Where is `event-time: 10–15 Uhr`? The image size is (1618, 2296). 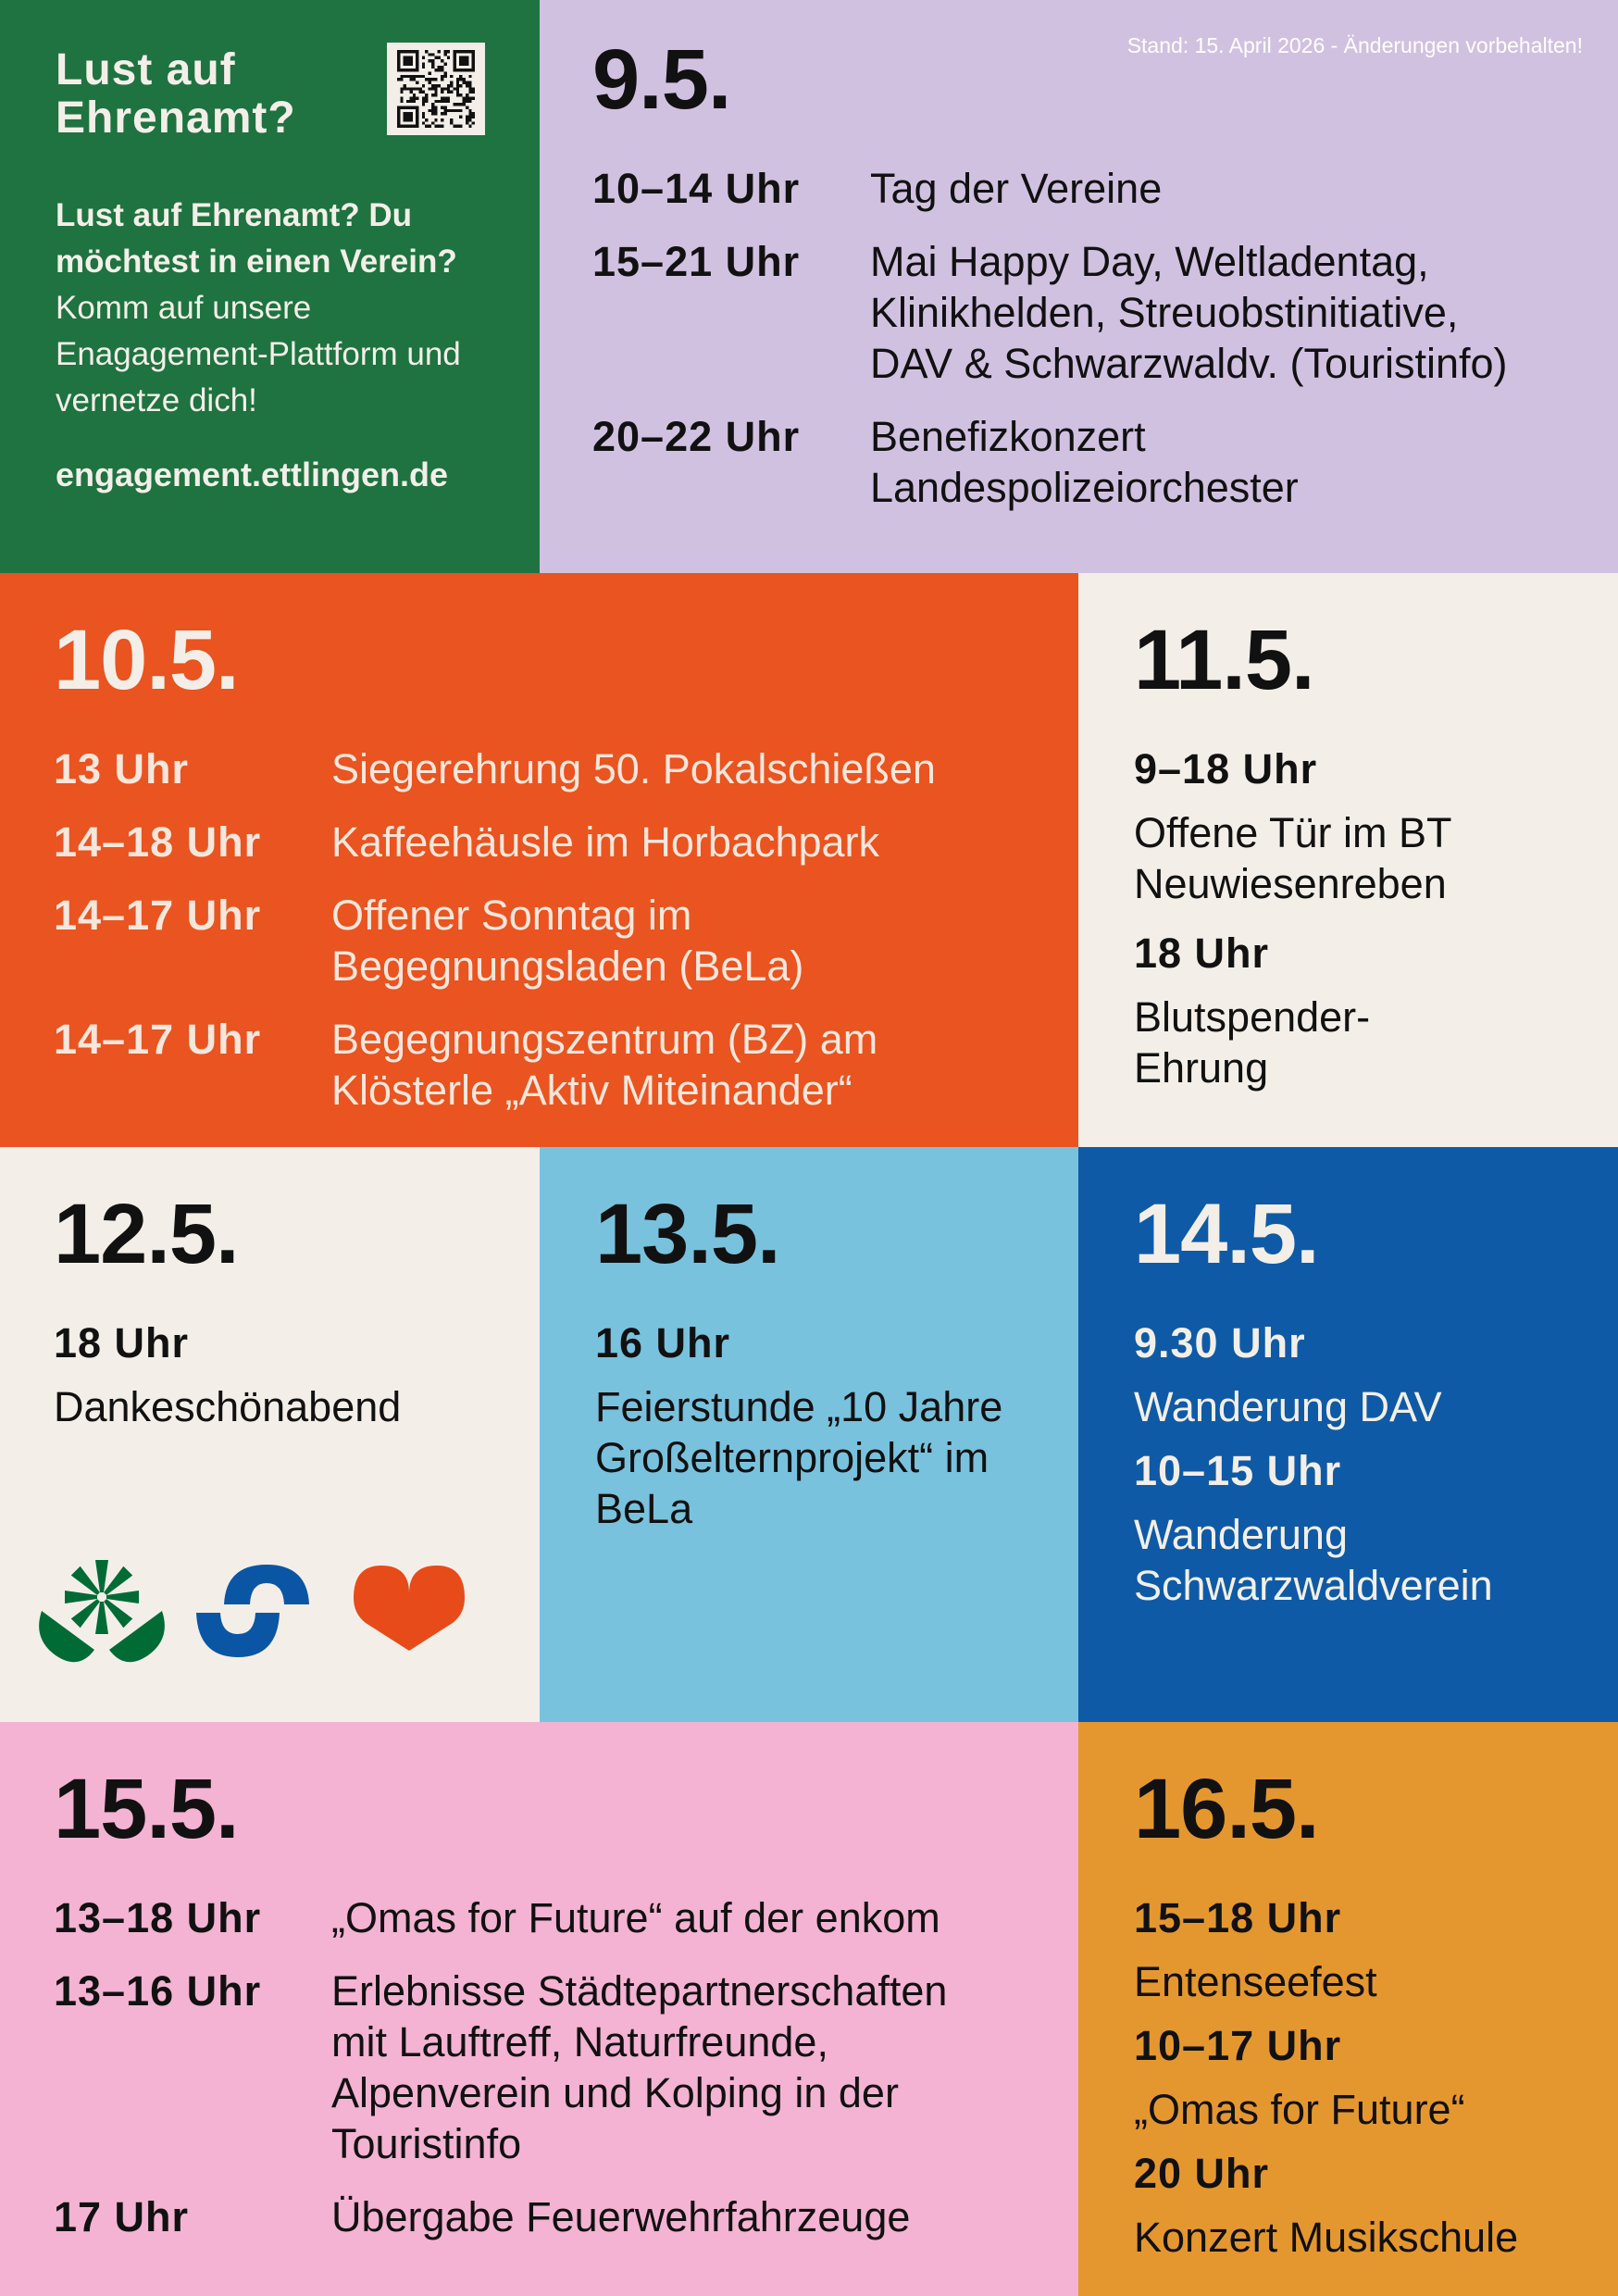 event-time: 10–15 Uhr is located at coordinates (1238, 1470).